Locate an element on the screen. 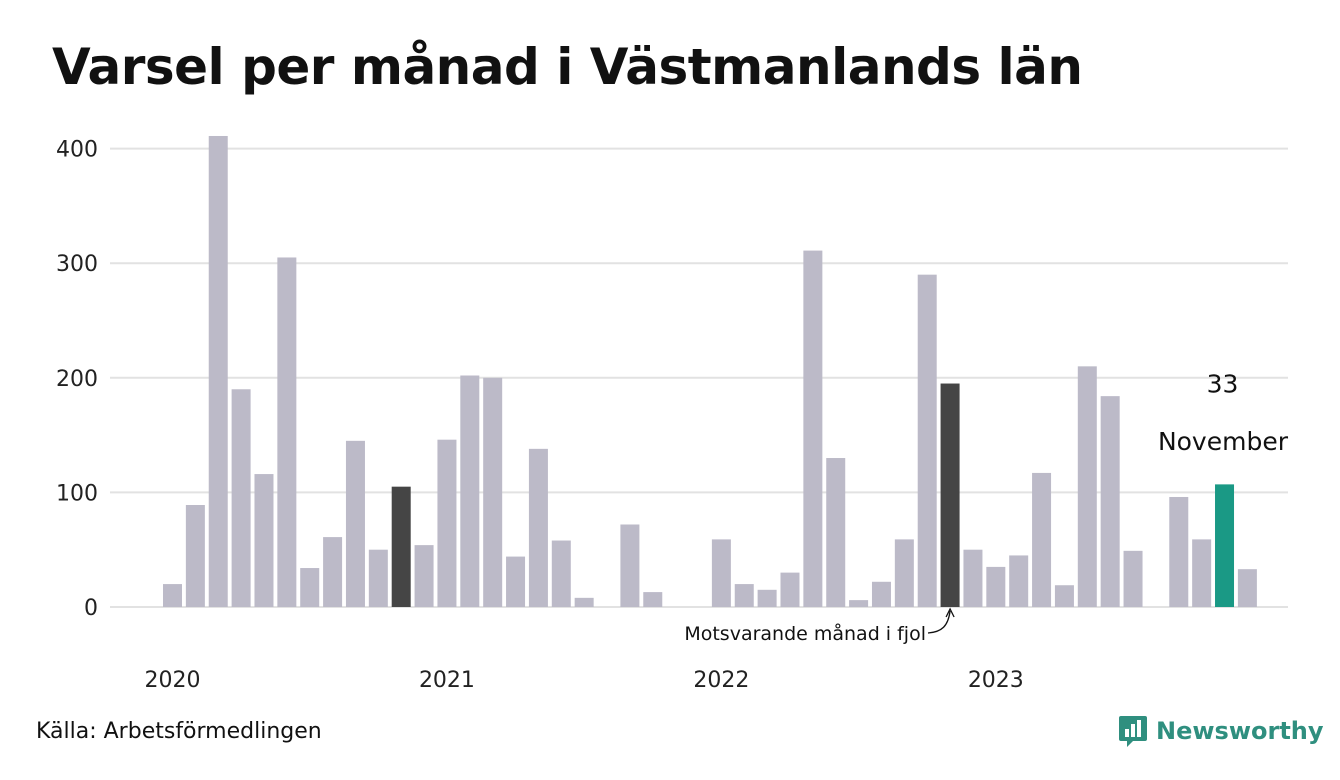  x-tick-label: 2023 is located at coordinates (996, 680).